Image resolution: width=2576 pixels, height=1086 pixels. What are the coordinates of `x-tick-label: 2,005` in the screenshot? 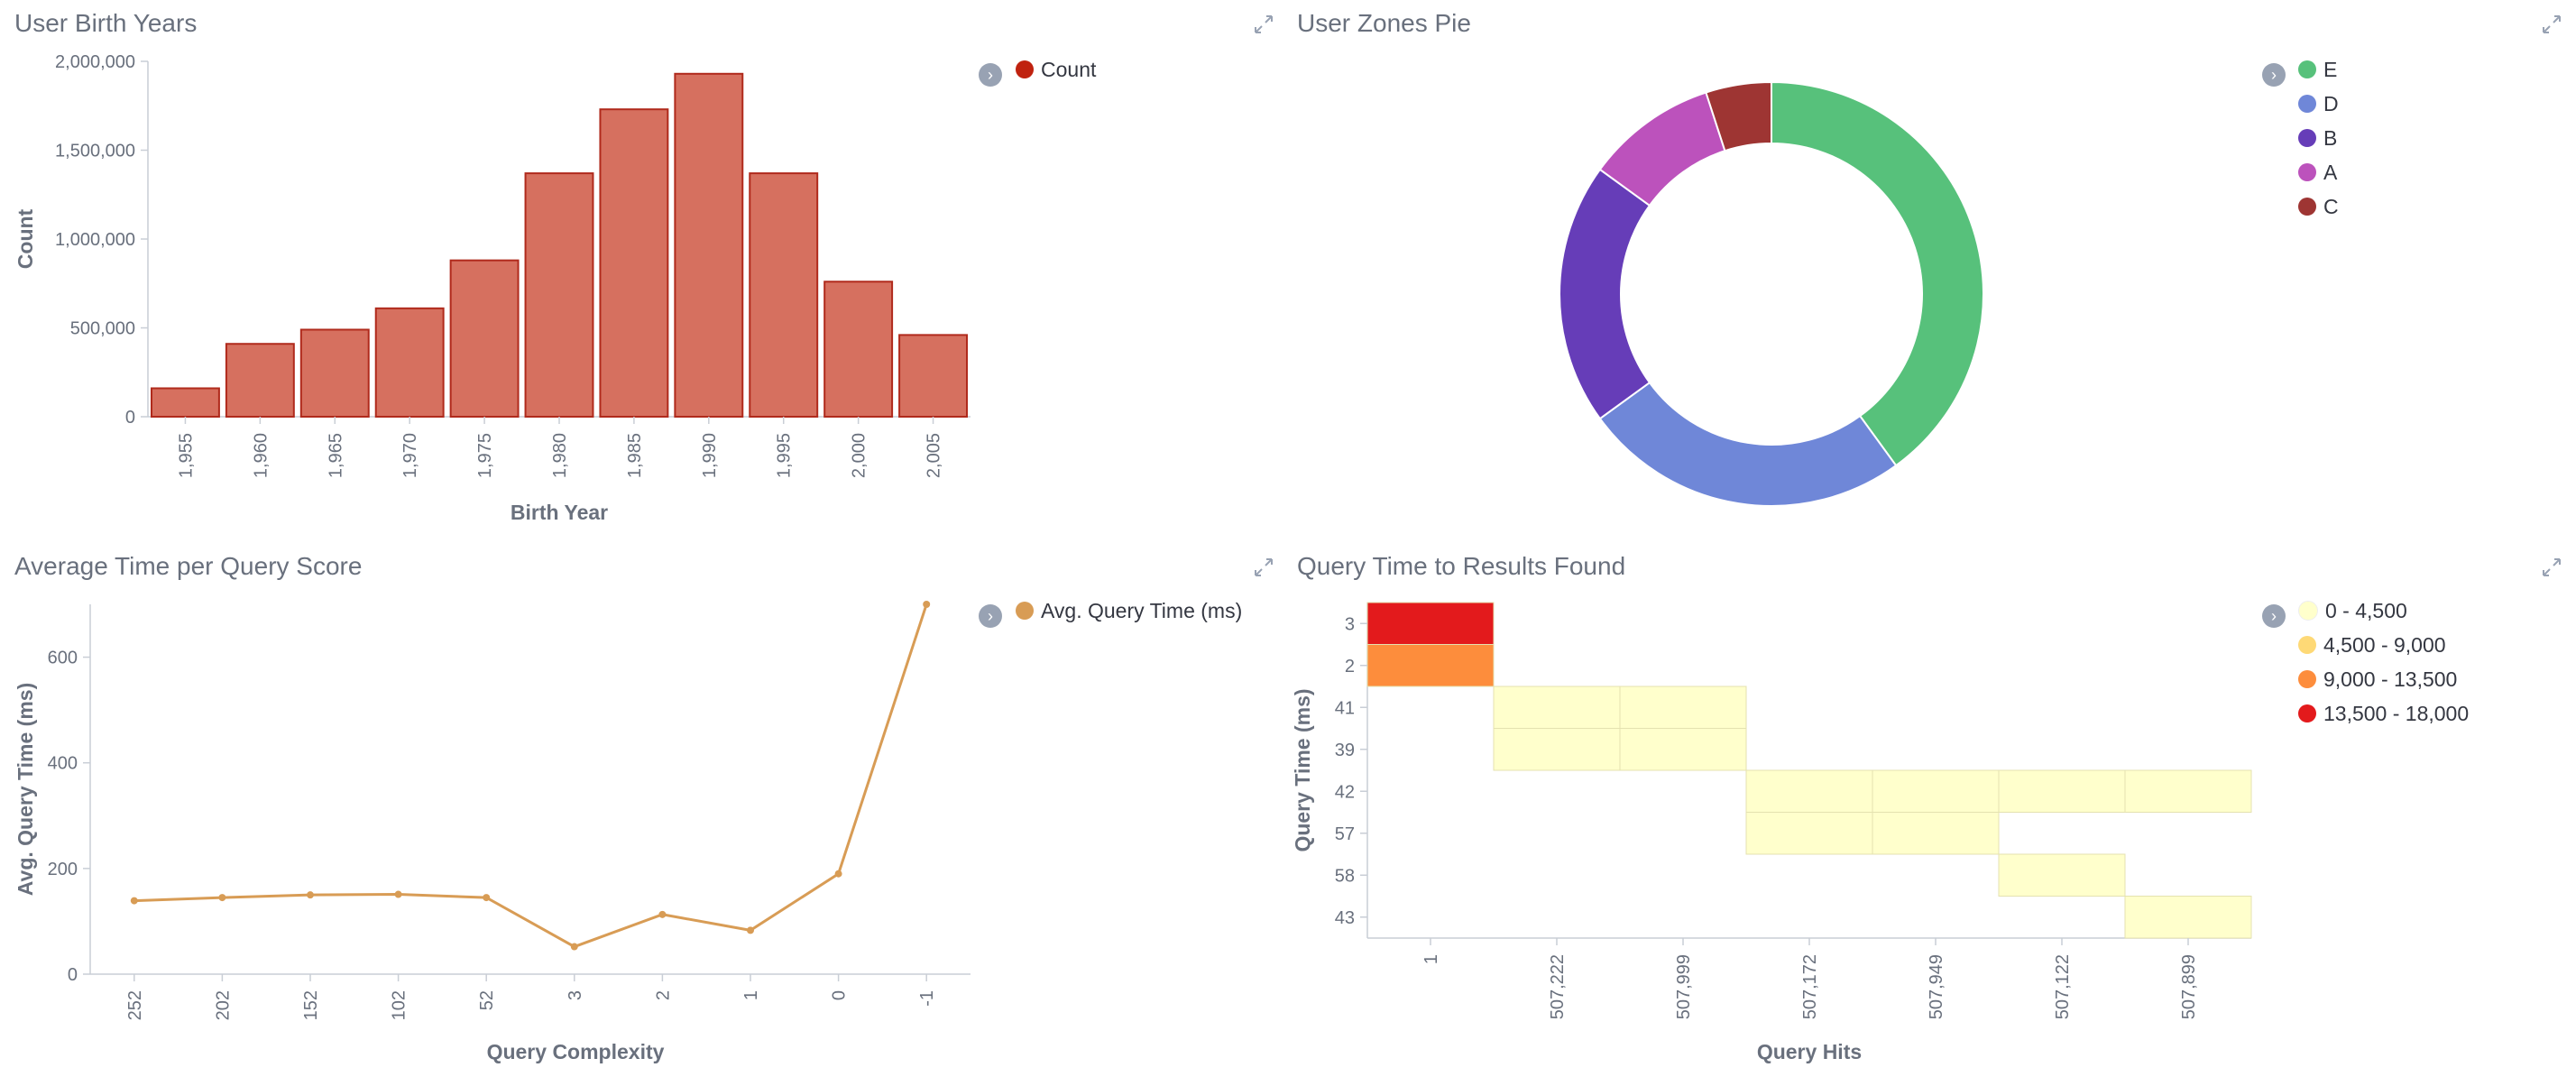 It's located at (934, 456).